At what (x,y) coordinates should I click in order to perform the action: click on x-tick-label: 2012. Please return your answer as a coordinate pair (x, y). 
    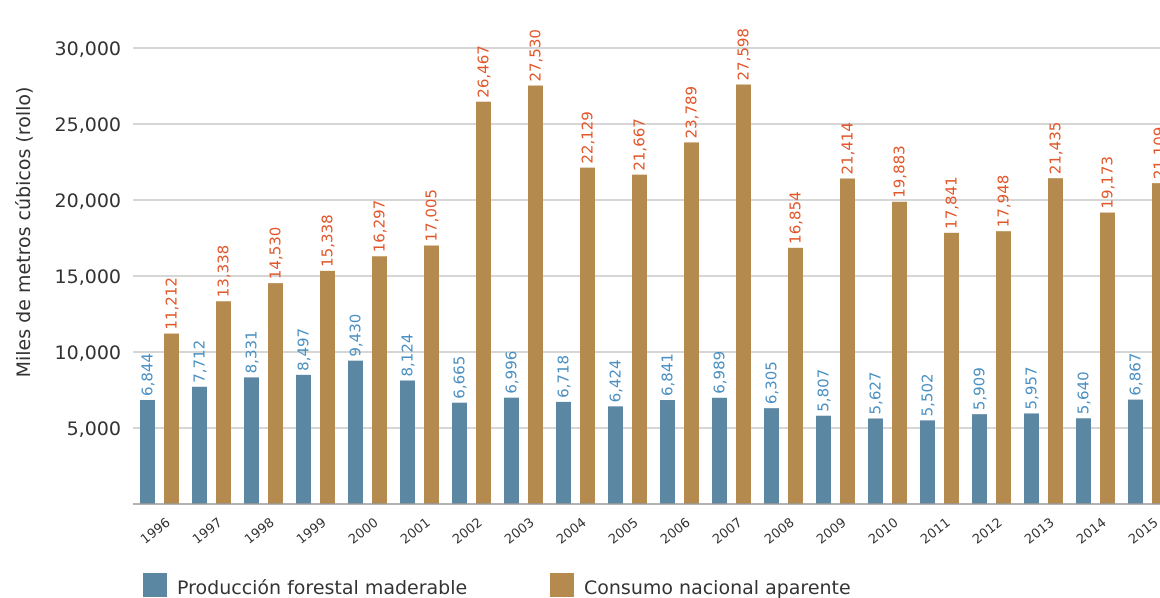
    Looking at the image, I should click on (987, 531).